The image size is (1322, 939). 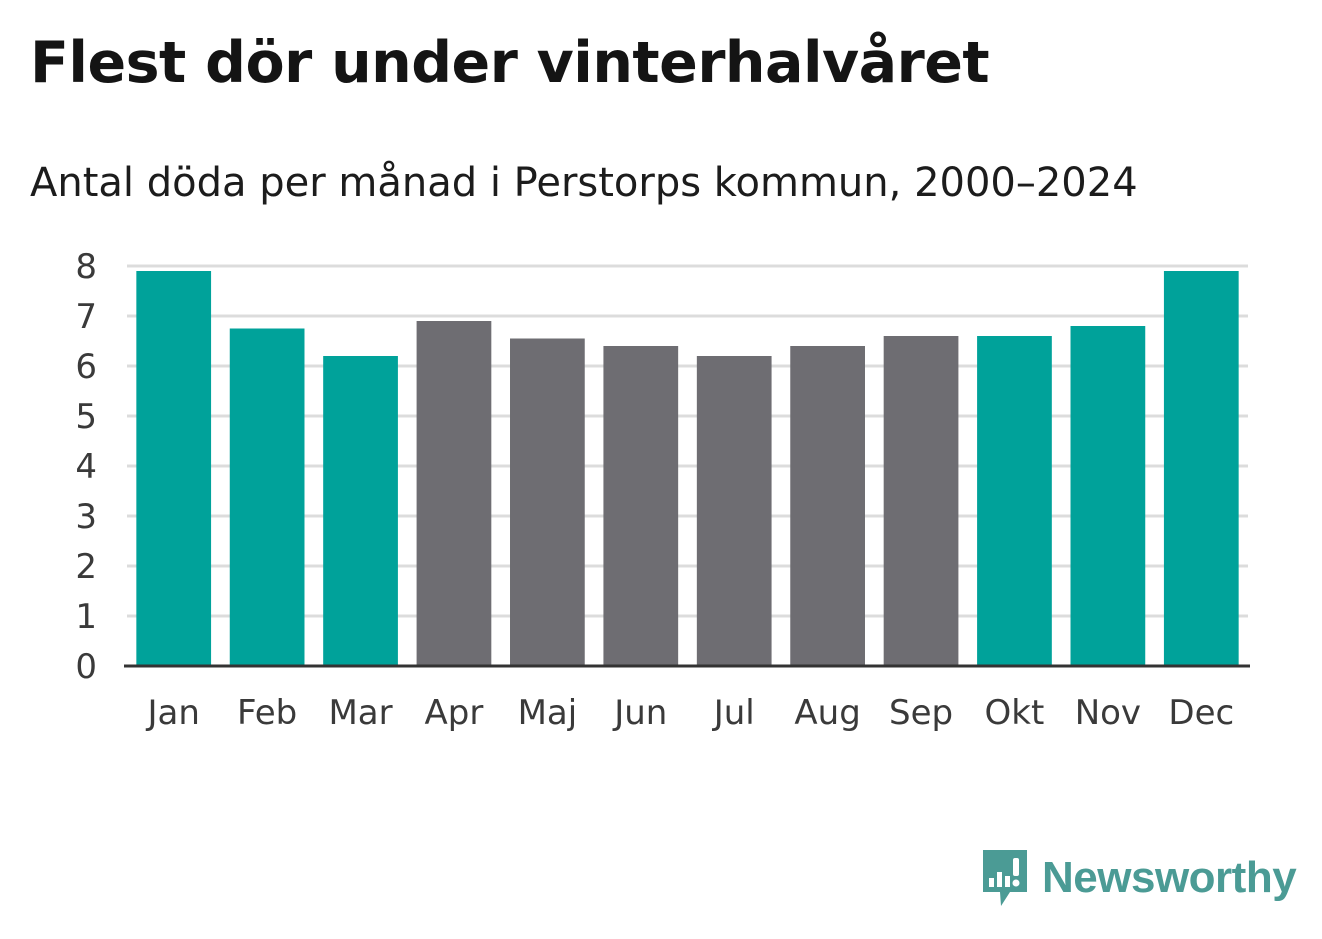 What do you see at coordinates (267, 713) in the screenshot?
I see `x-tick-label: Feb` at bounding box center [267, 713].